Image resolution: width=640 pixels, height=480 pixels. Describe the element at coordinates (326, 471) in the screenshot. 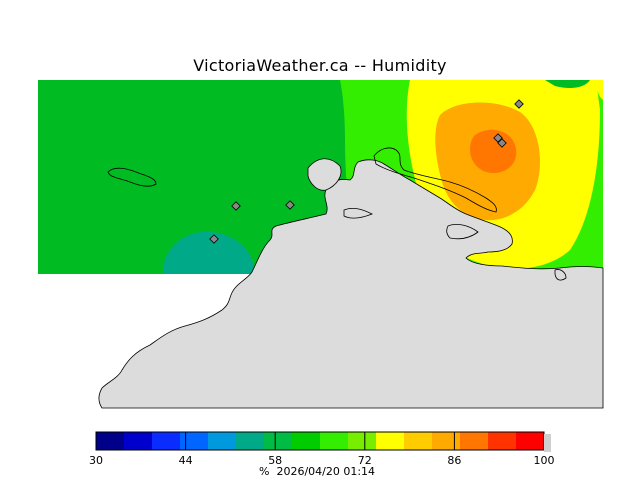

I see `footer-timestamp: 2026/04/20 01:14` at that location.